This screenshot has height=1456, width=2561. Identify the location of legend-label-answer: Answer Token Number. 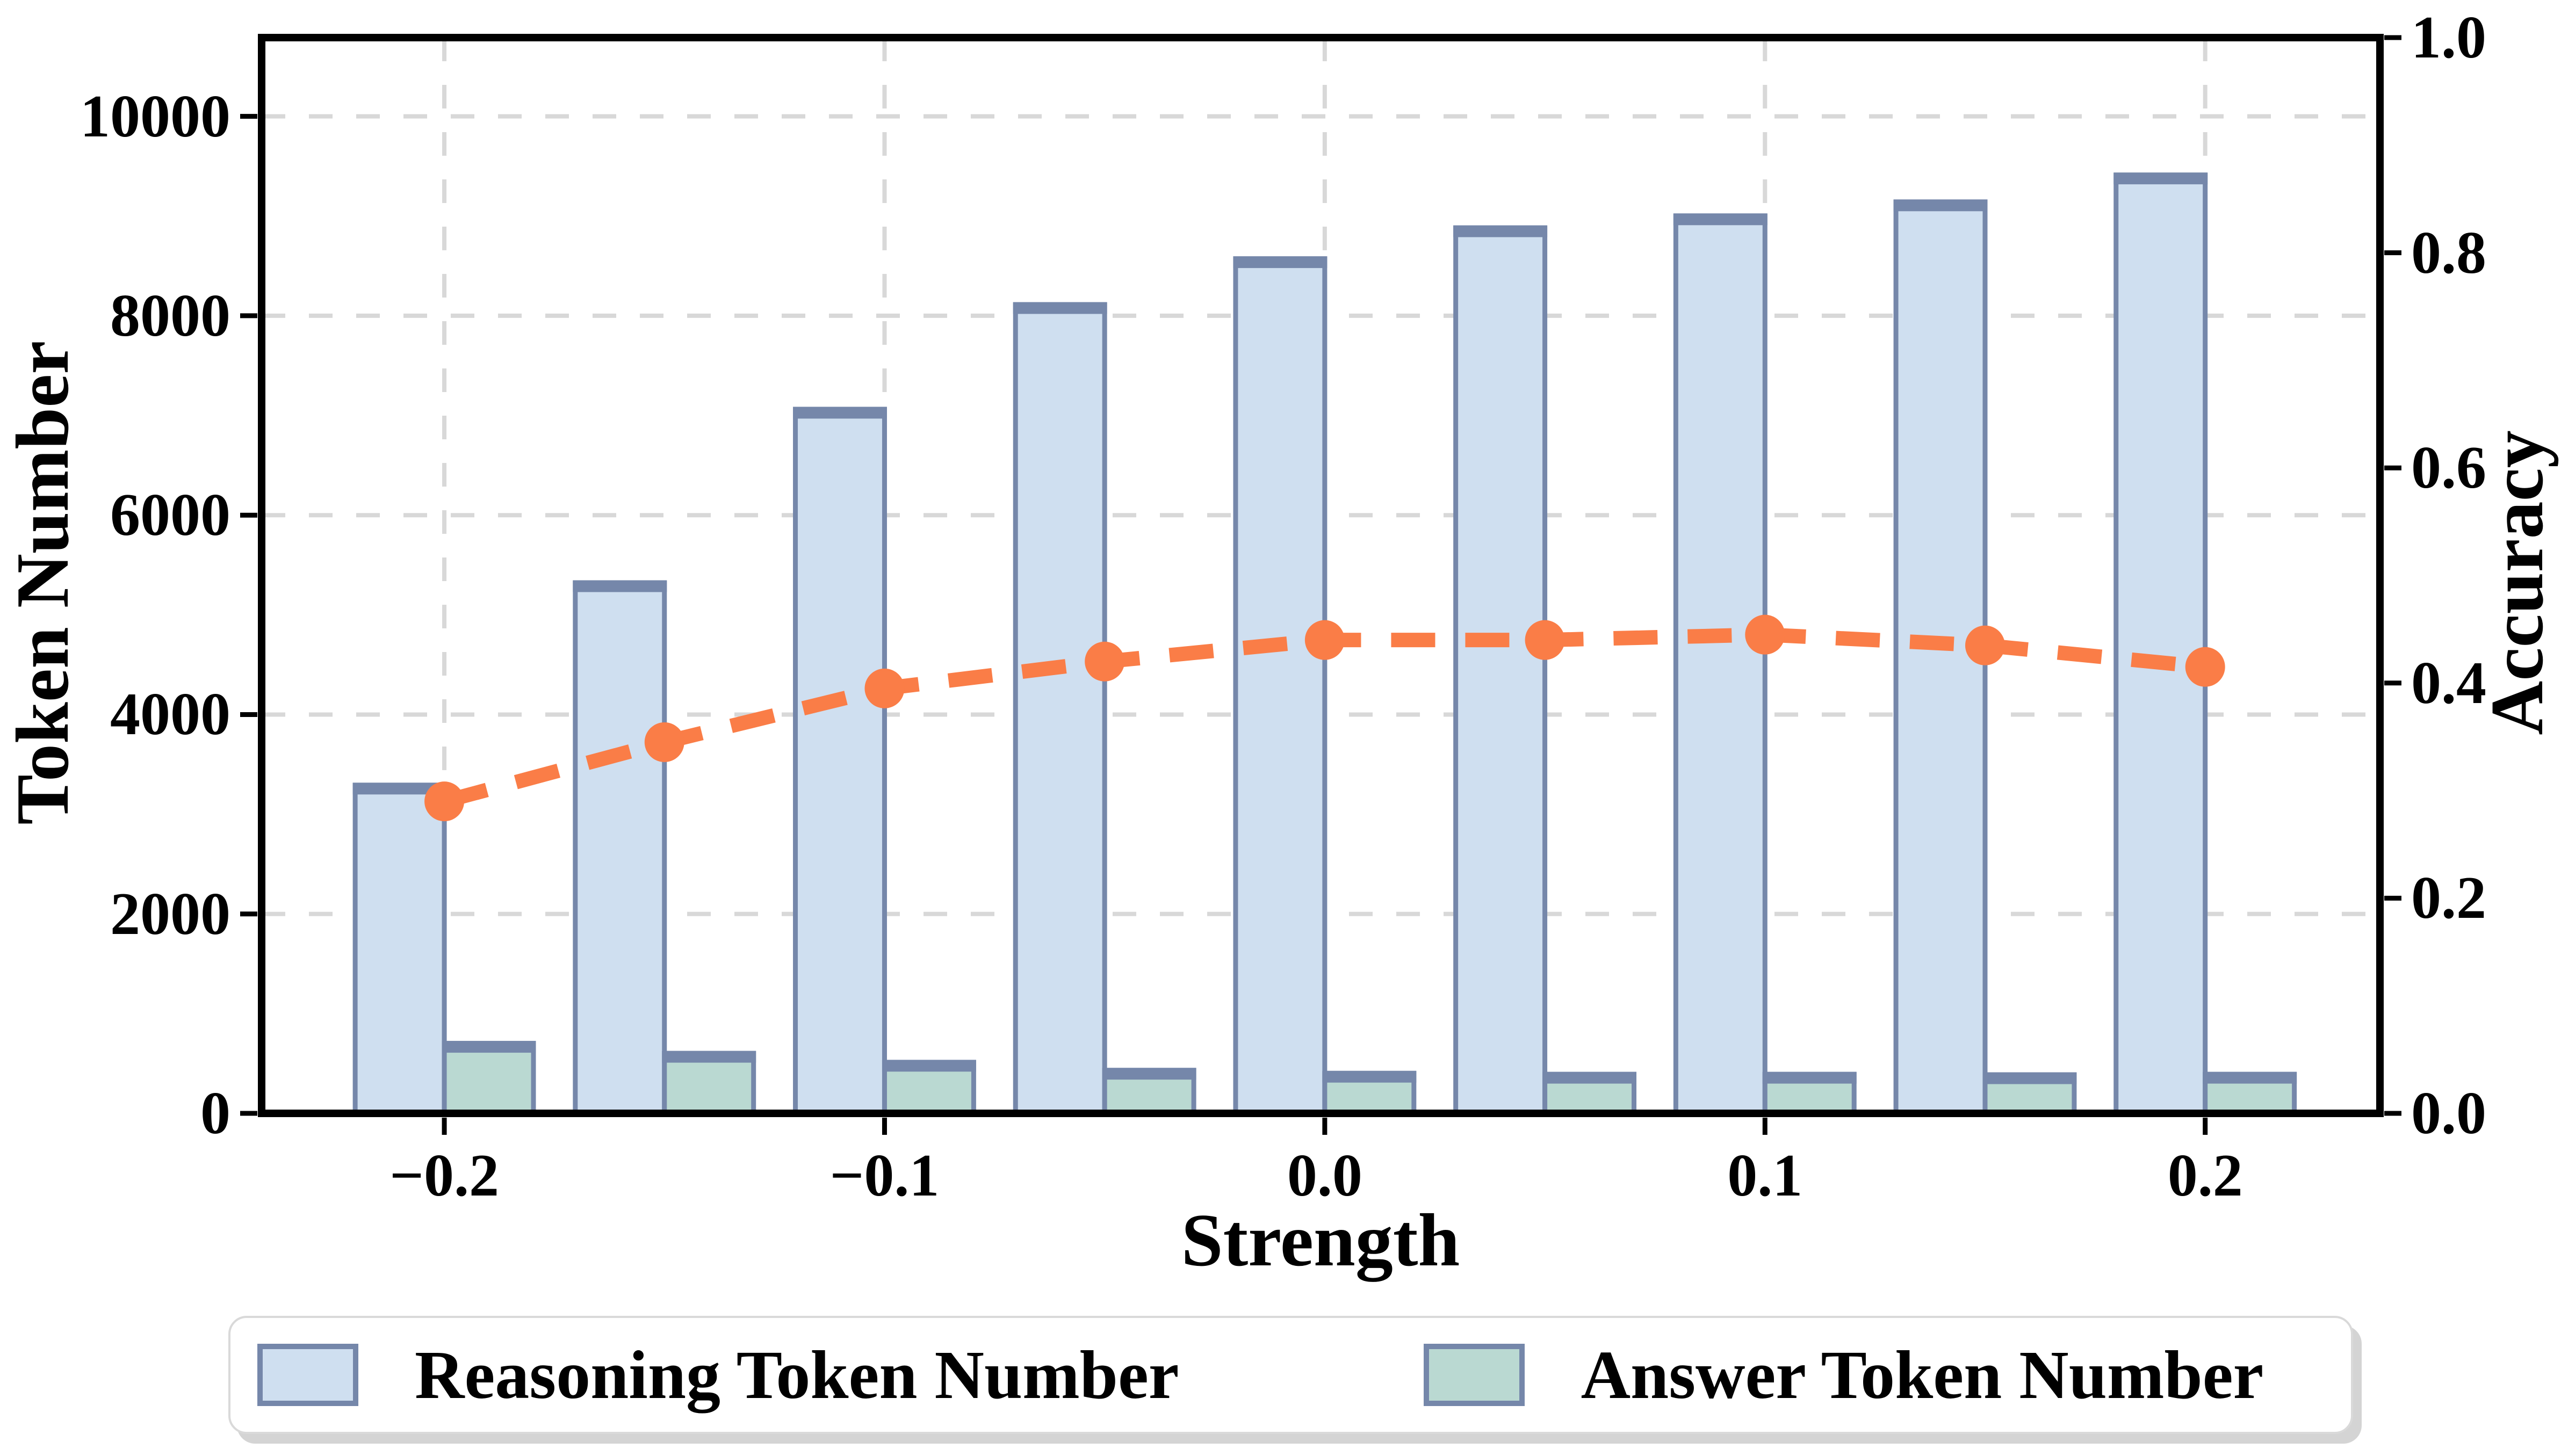
(1922, 1375).